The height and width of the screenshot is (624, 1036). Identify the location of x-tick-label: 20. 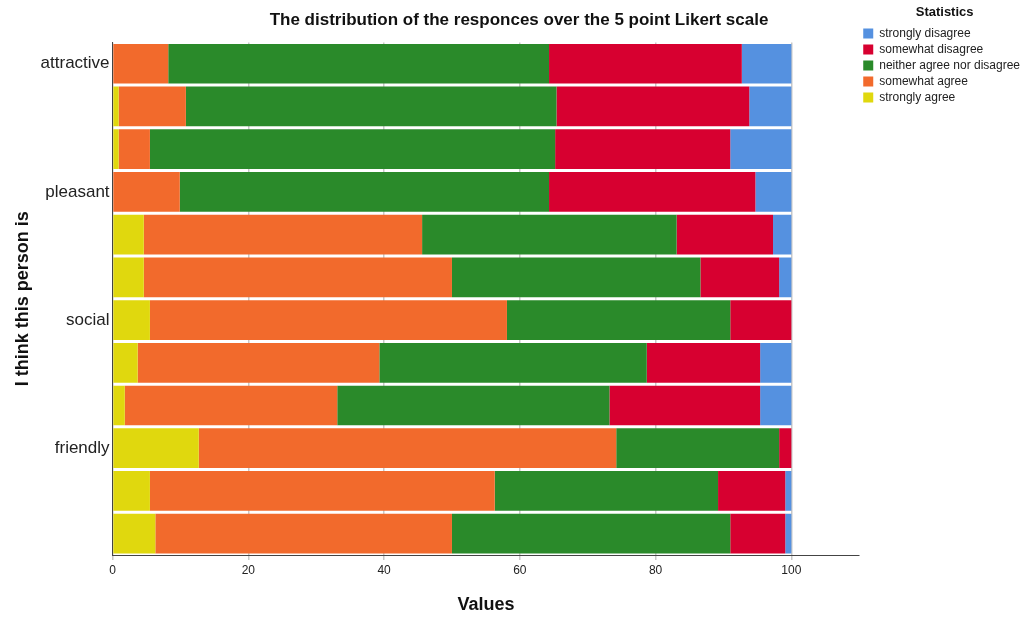
(248, 569).